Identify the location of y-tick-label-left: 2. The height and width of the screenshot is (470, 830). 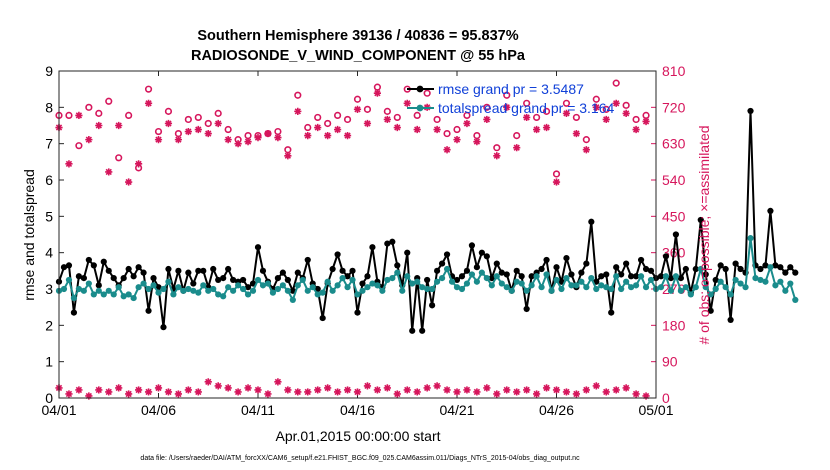
(49, 325).